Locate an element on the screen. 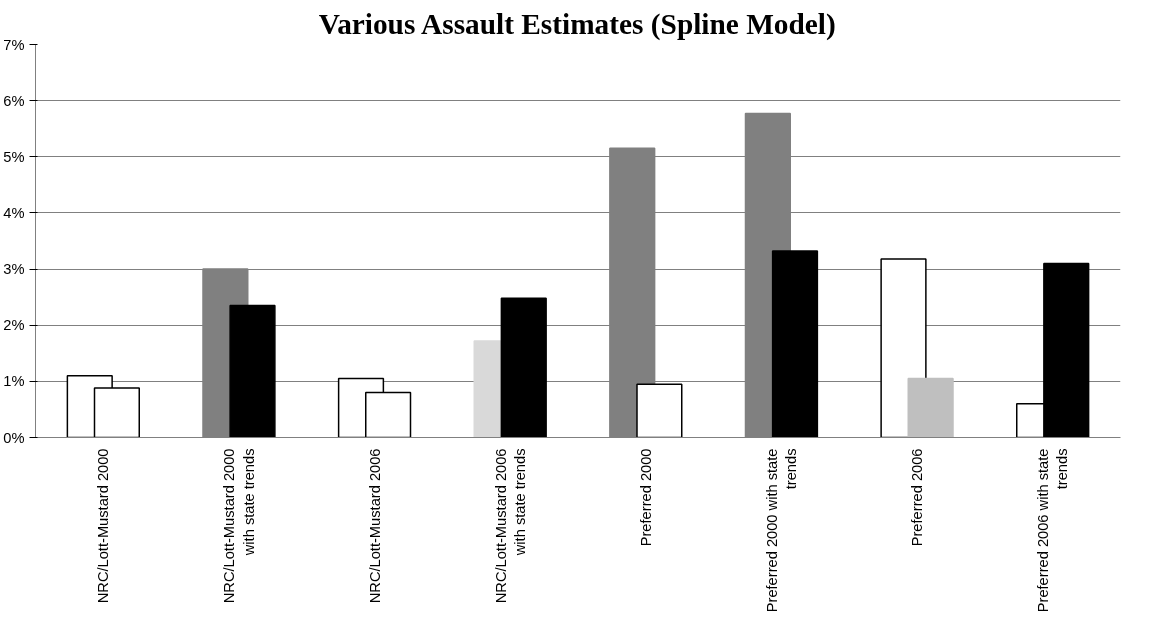 This screenshot has height=623, width=1151. chart-title: Various Assault Estimates (Spline Model) is located at coordinates (577, 24).